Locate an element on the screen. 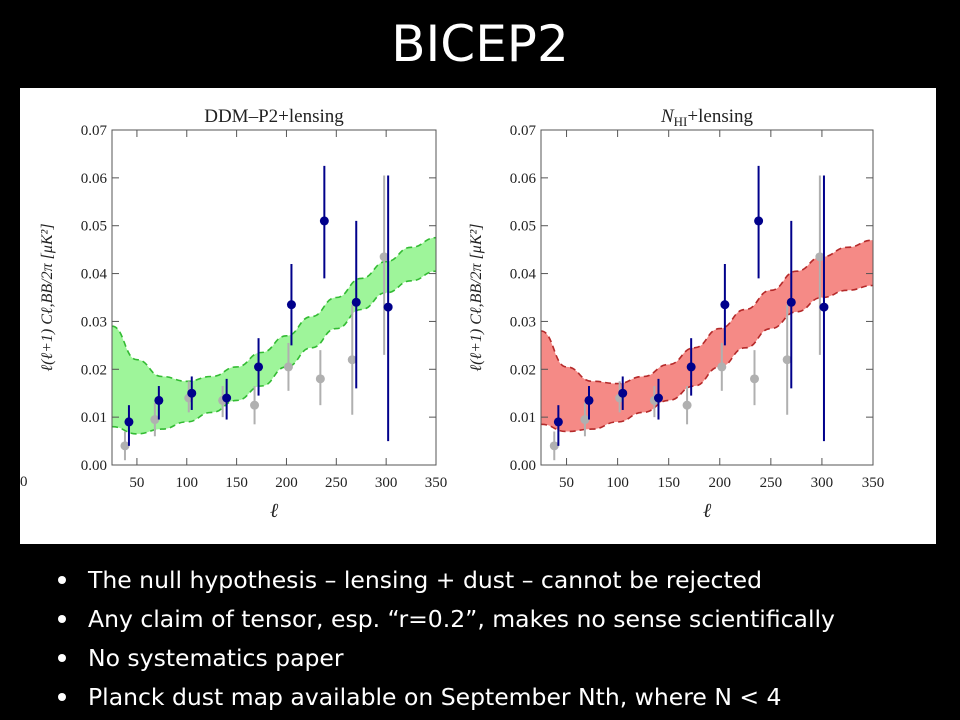 The height and width of the screenshot is (720, 960). chart-title: NHI+lensing is located at coordinates (707, 117).